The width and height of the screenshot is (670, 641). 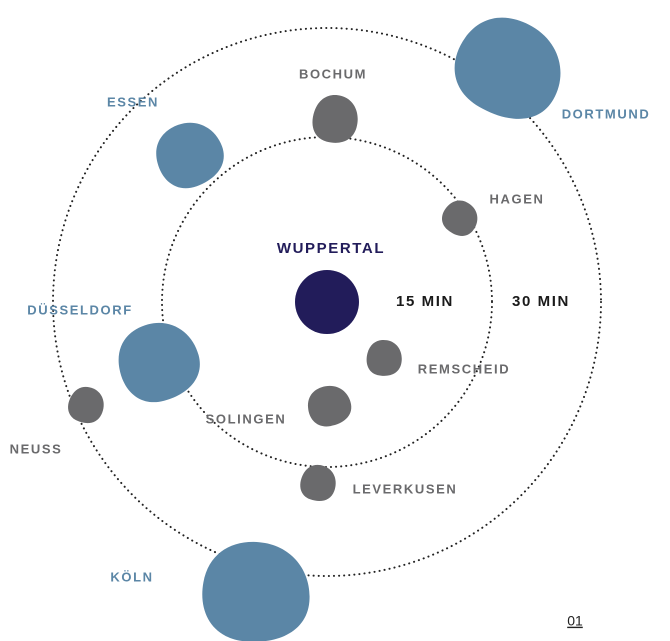 What do you see at coordinates (333, 73) in the screenshot?
I see `city-label: BOCHUM` at bounding box center [333, 73].